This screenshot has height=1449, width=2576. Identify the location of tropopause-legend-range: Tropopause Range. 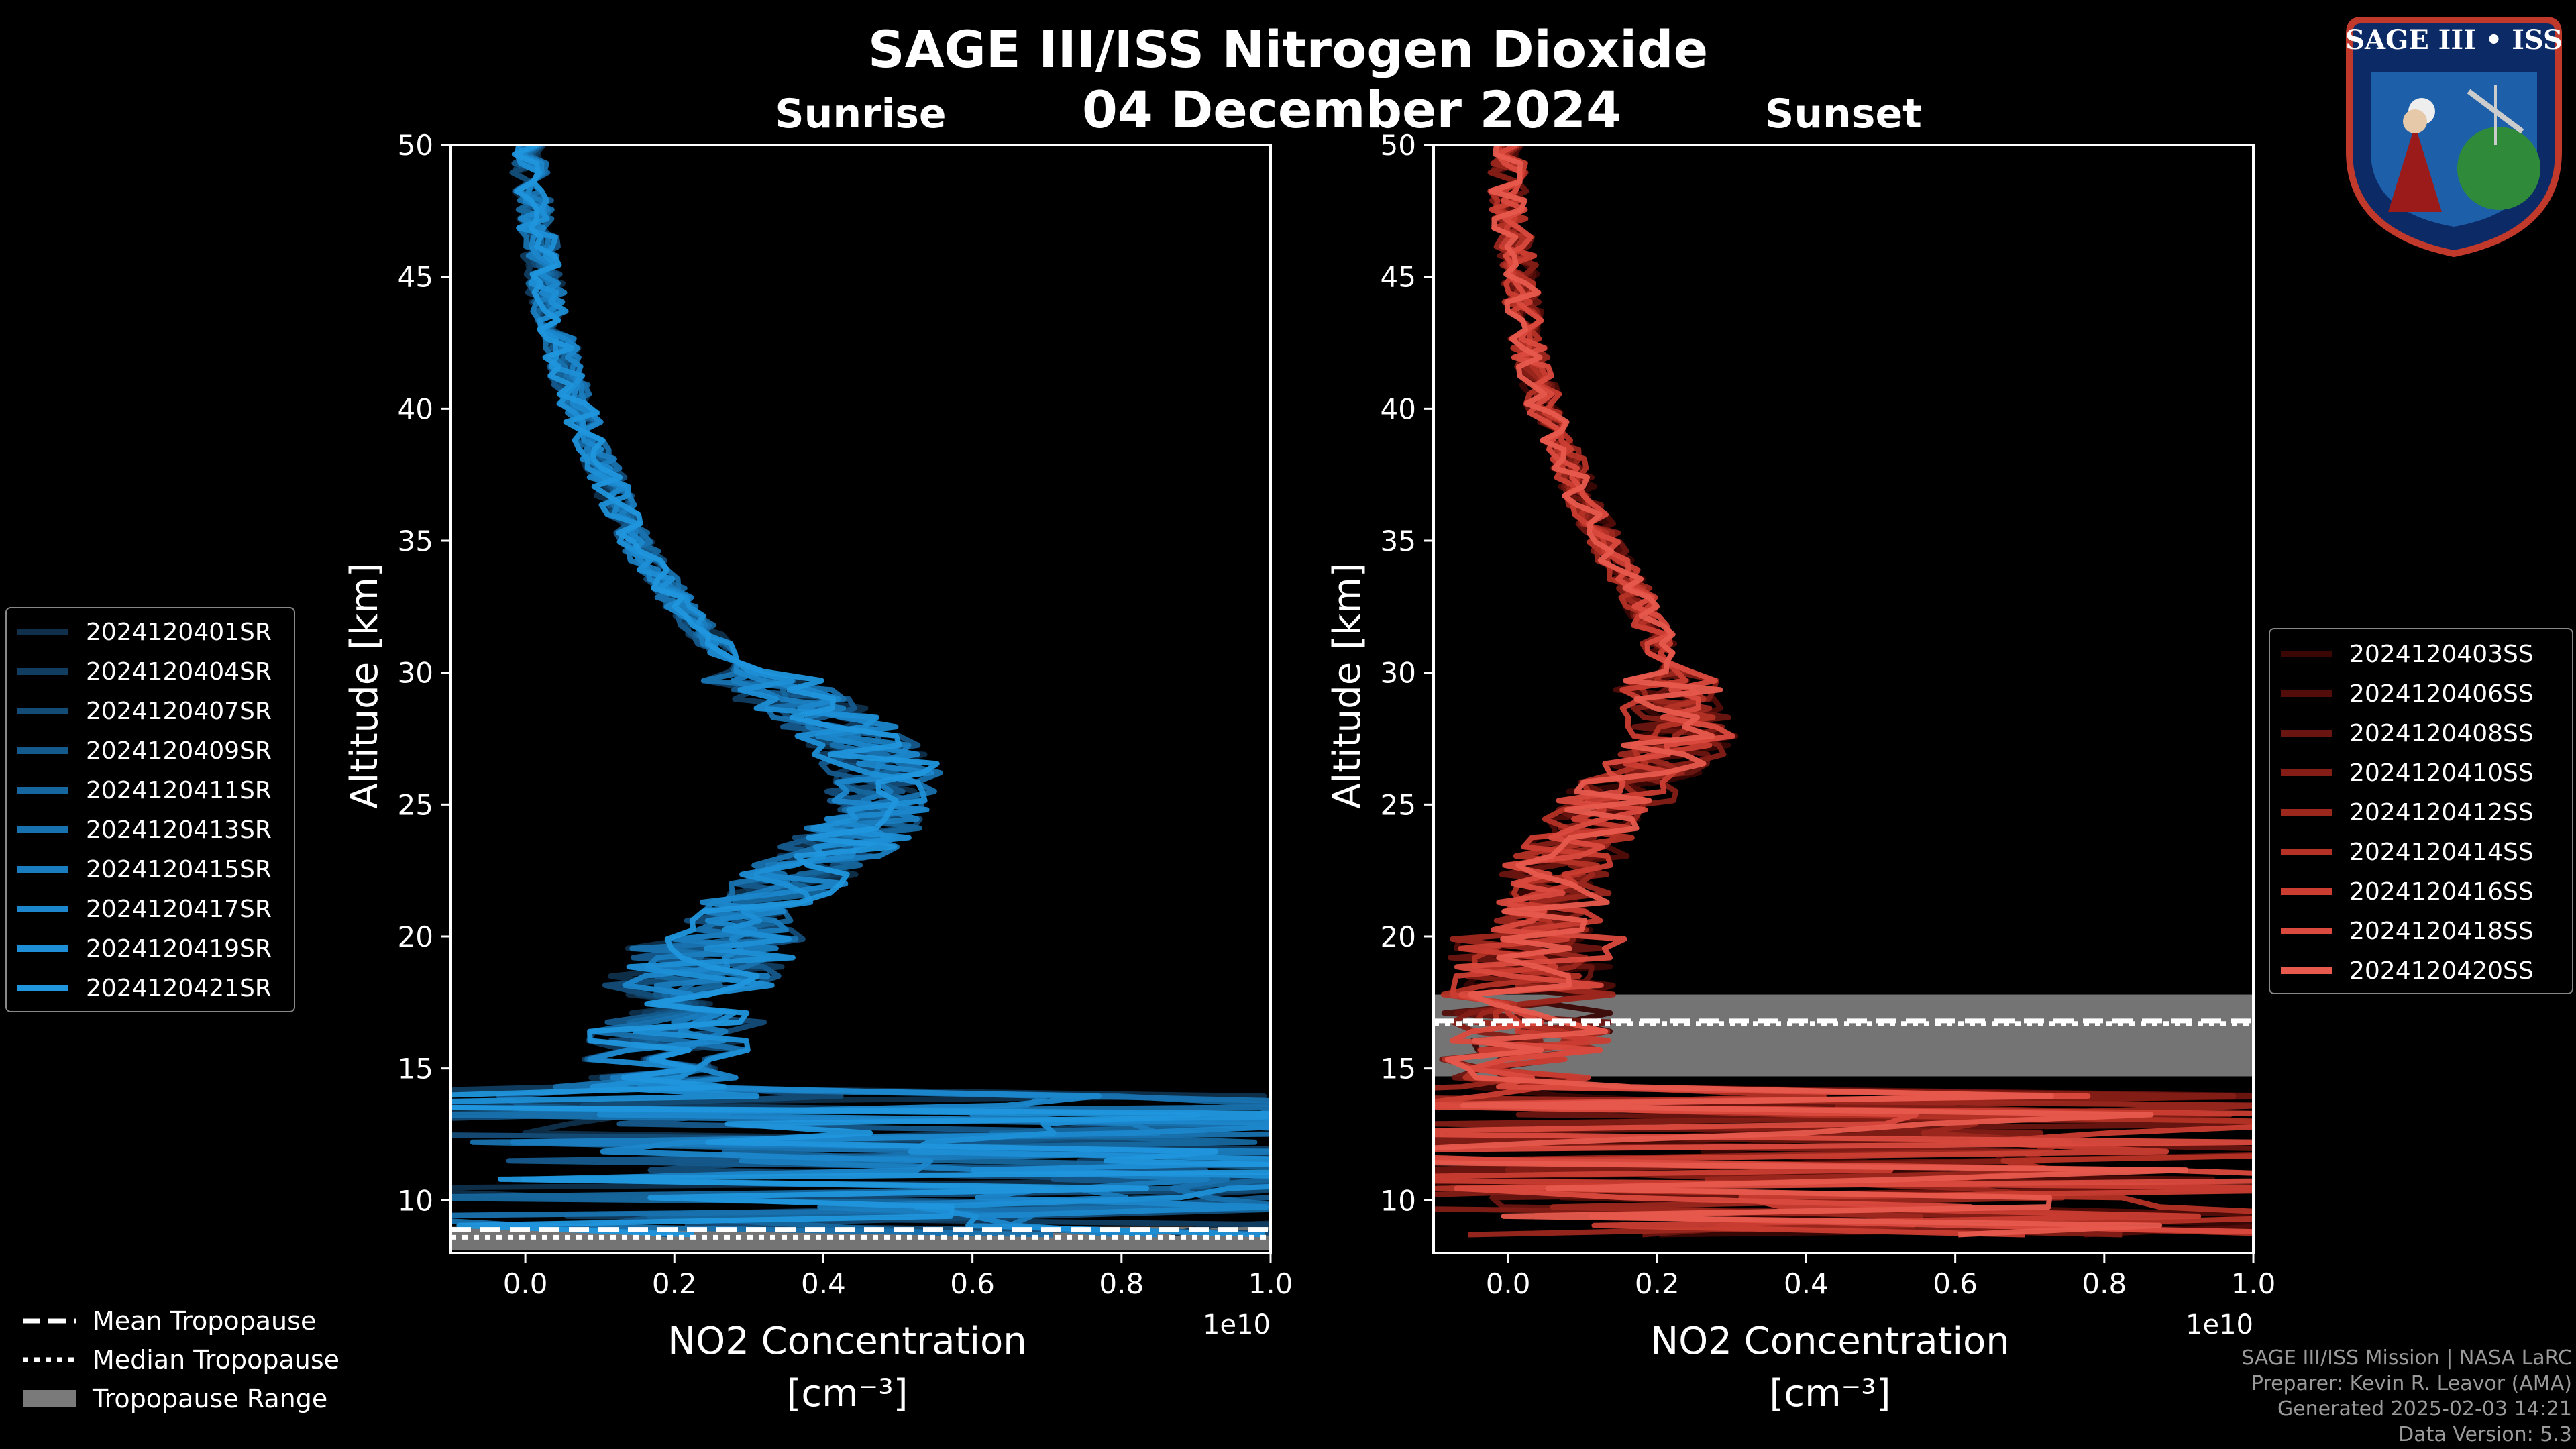
(221, 1398).